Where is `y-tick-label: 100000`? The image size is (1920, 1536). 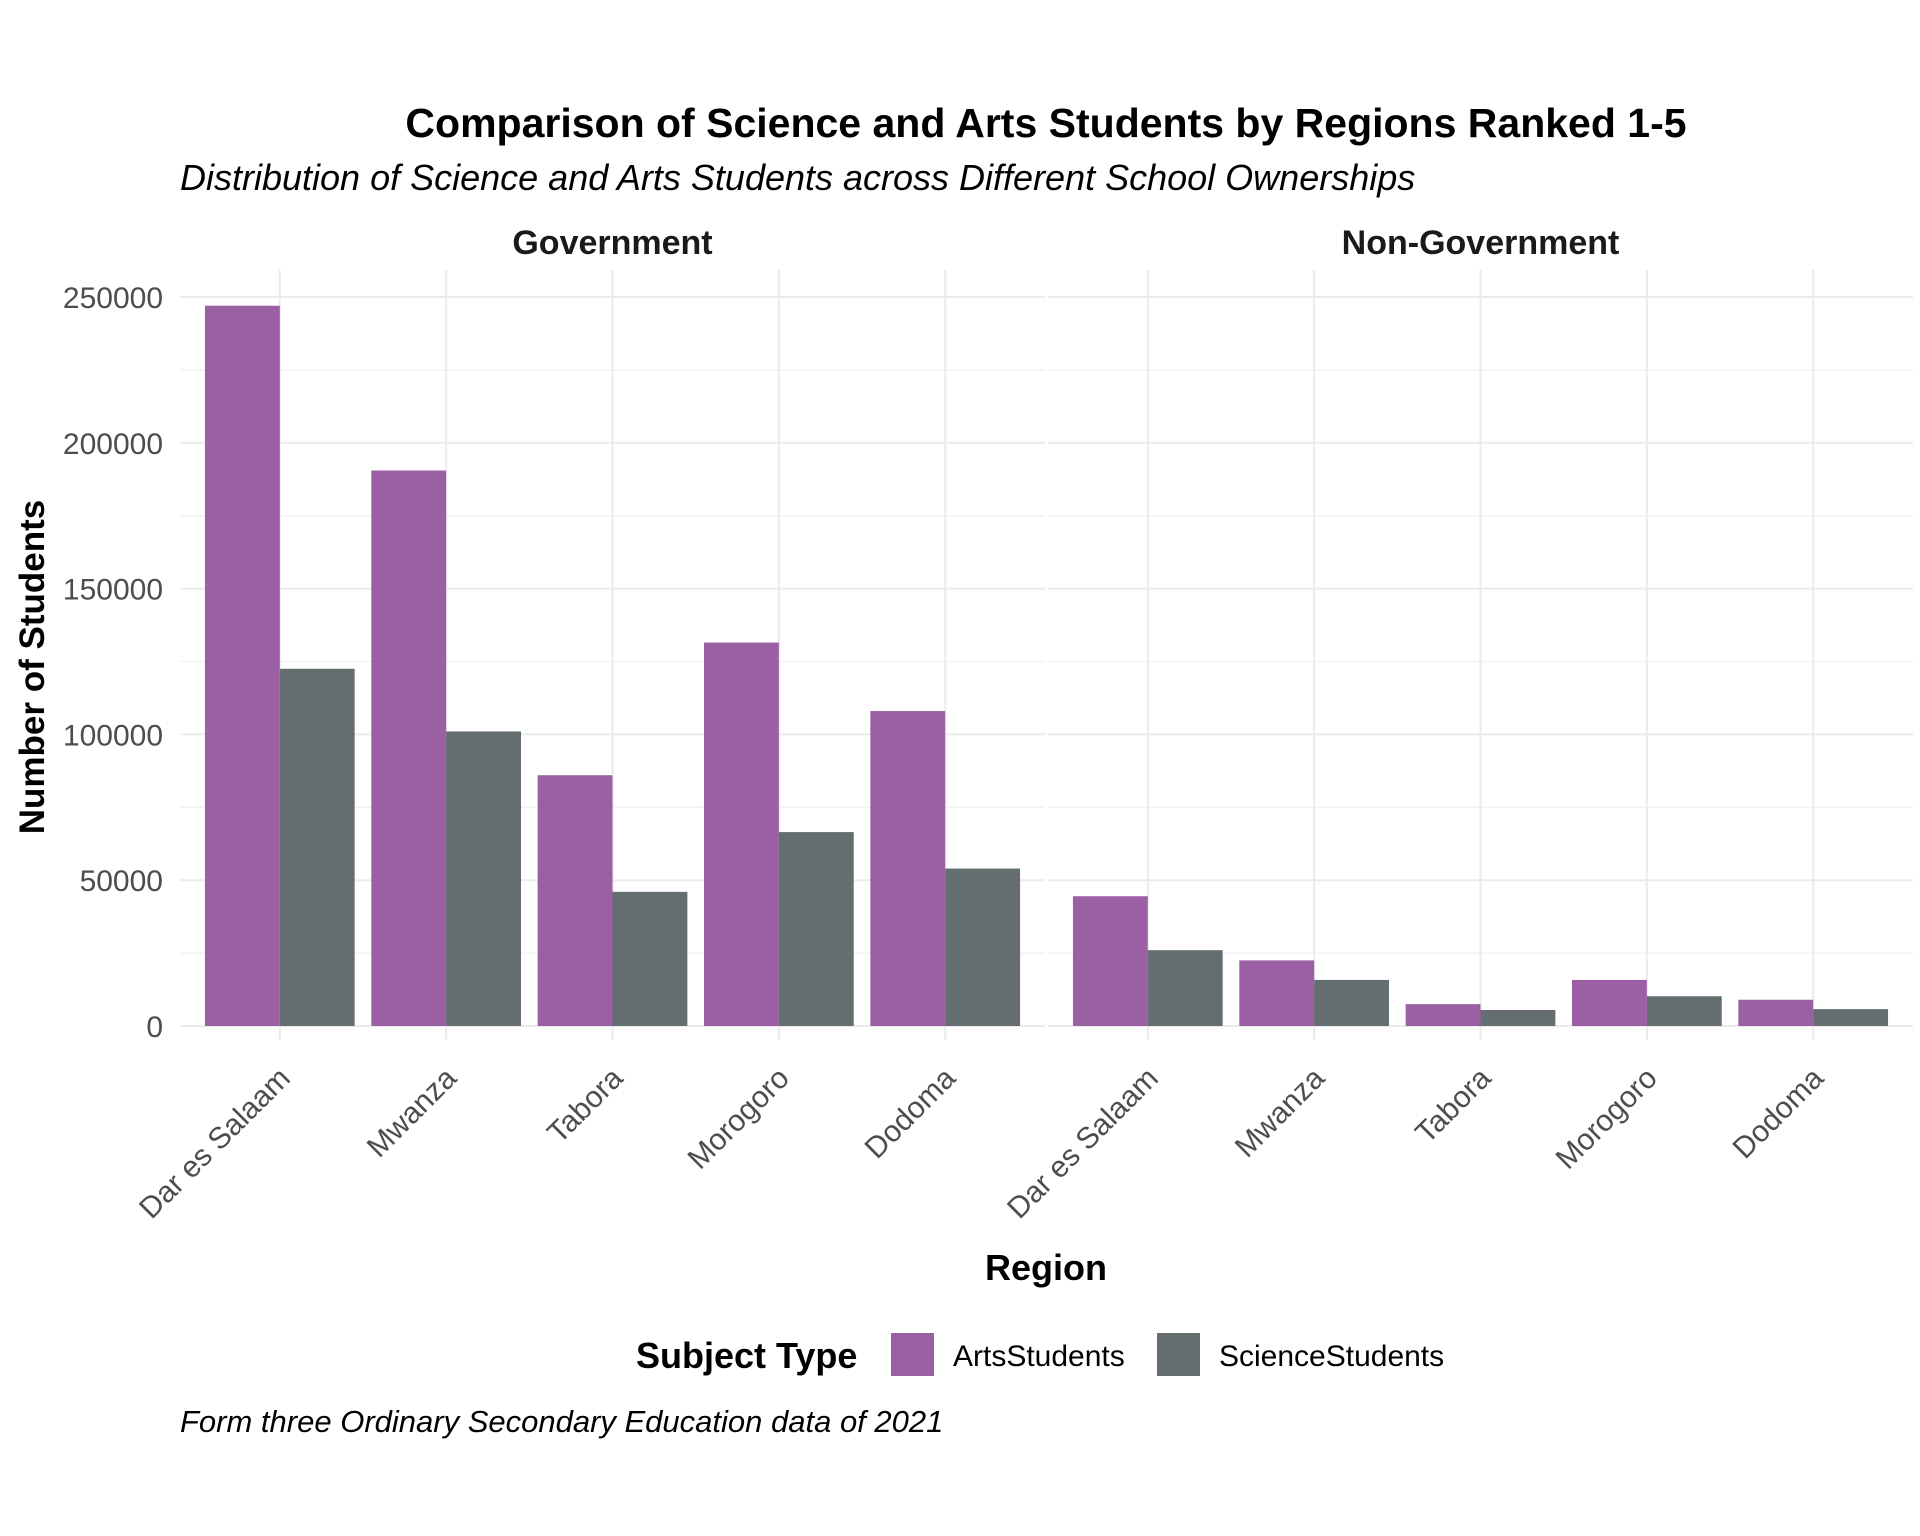 y-tick-label: 100000 is located at coordinates (113, 735).